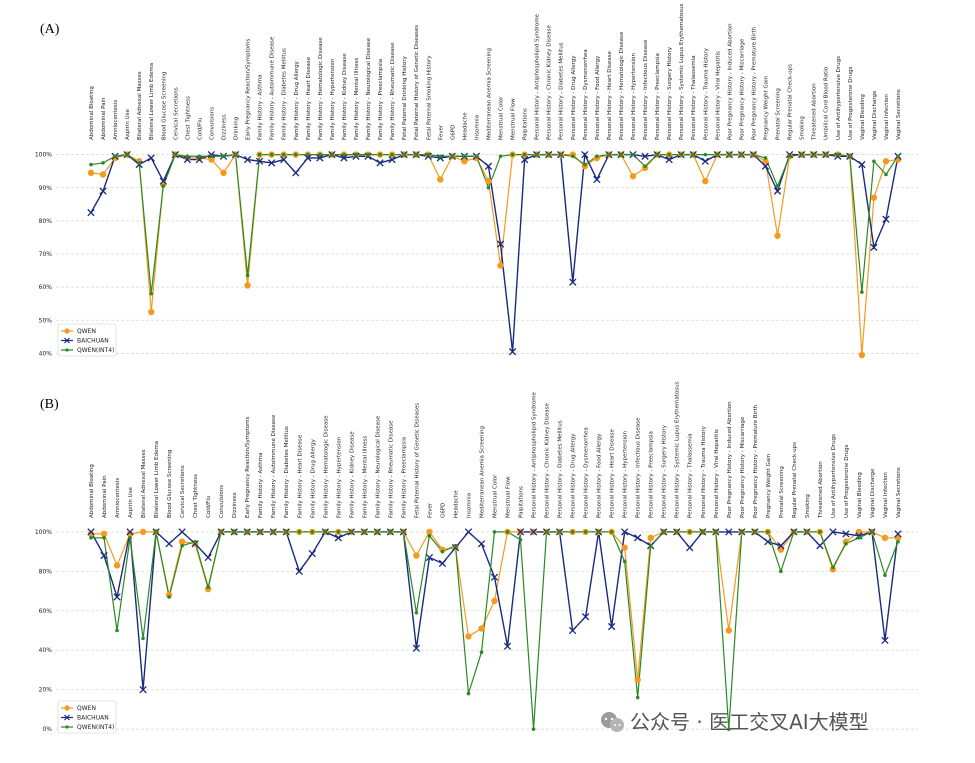 The image size is (975, 763). Describe the element at coordinates (782, 492) in the screenshot. I see `x-tick-label: Prenatal Screening` at that location.